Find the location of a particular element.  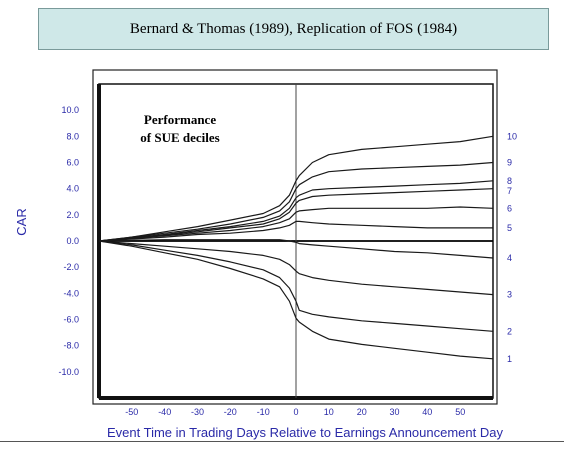

x-tick-label: -30 is located at coordinates (197, 412).